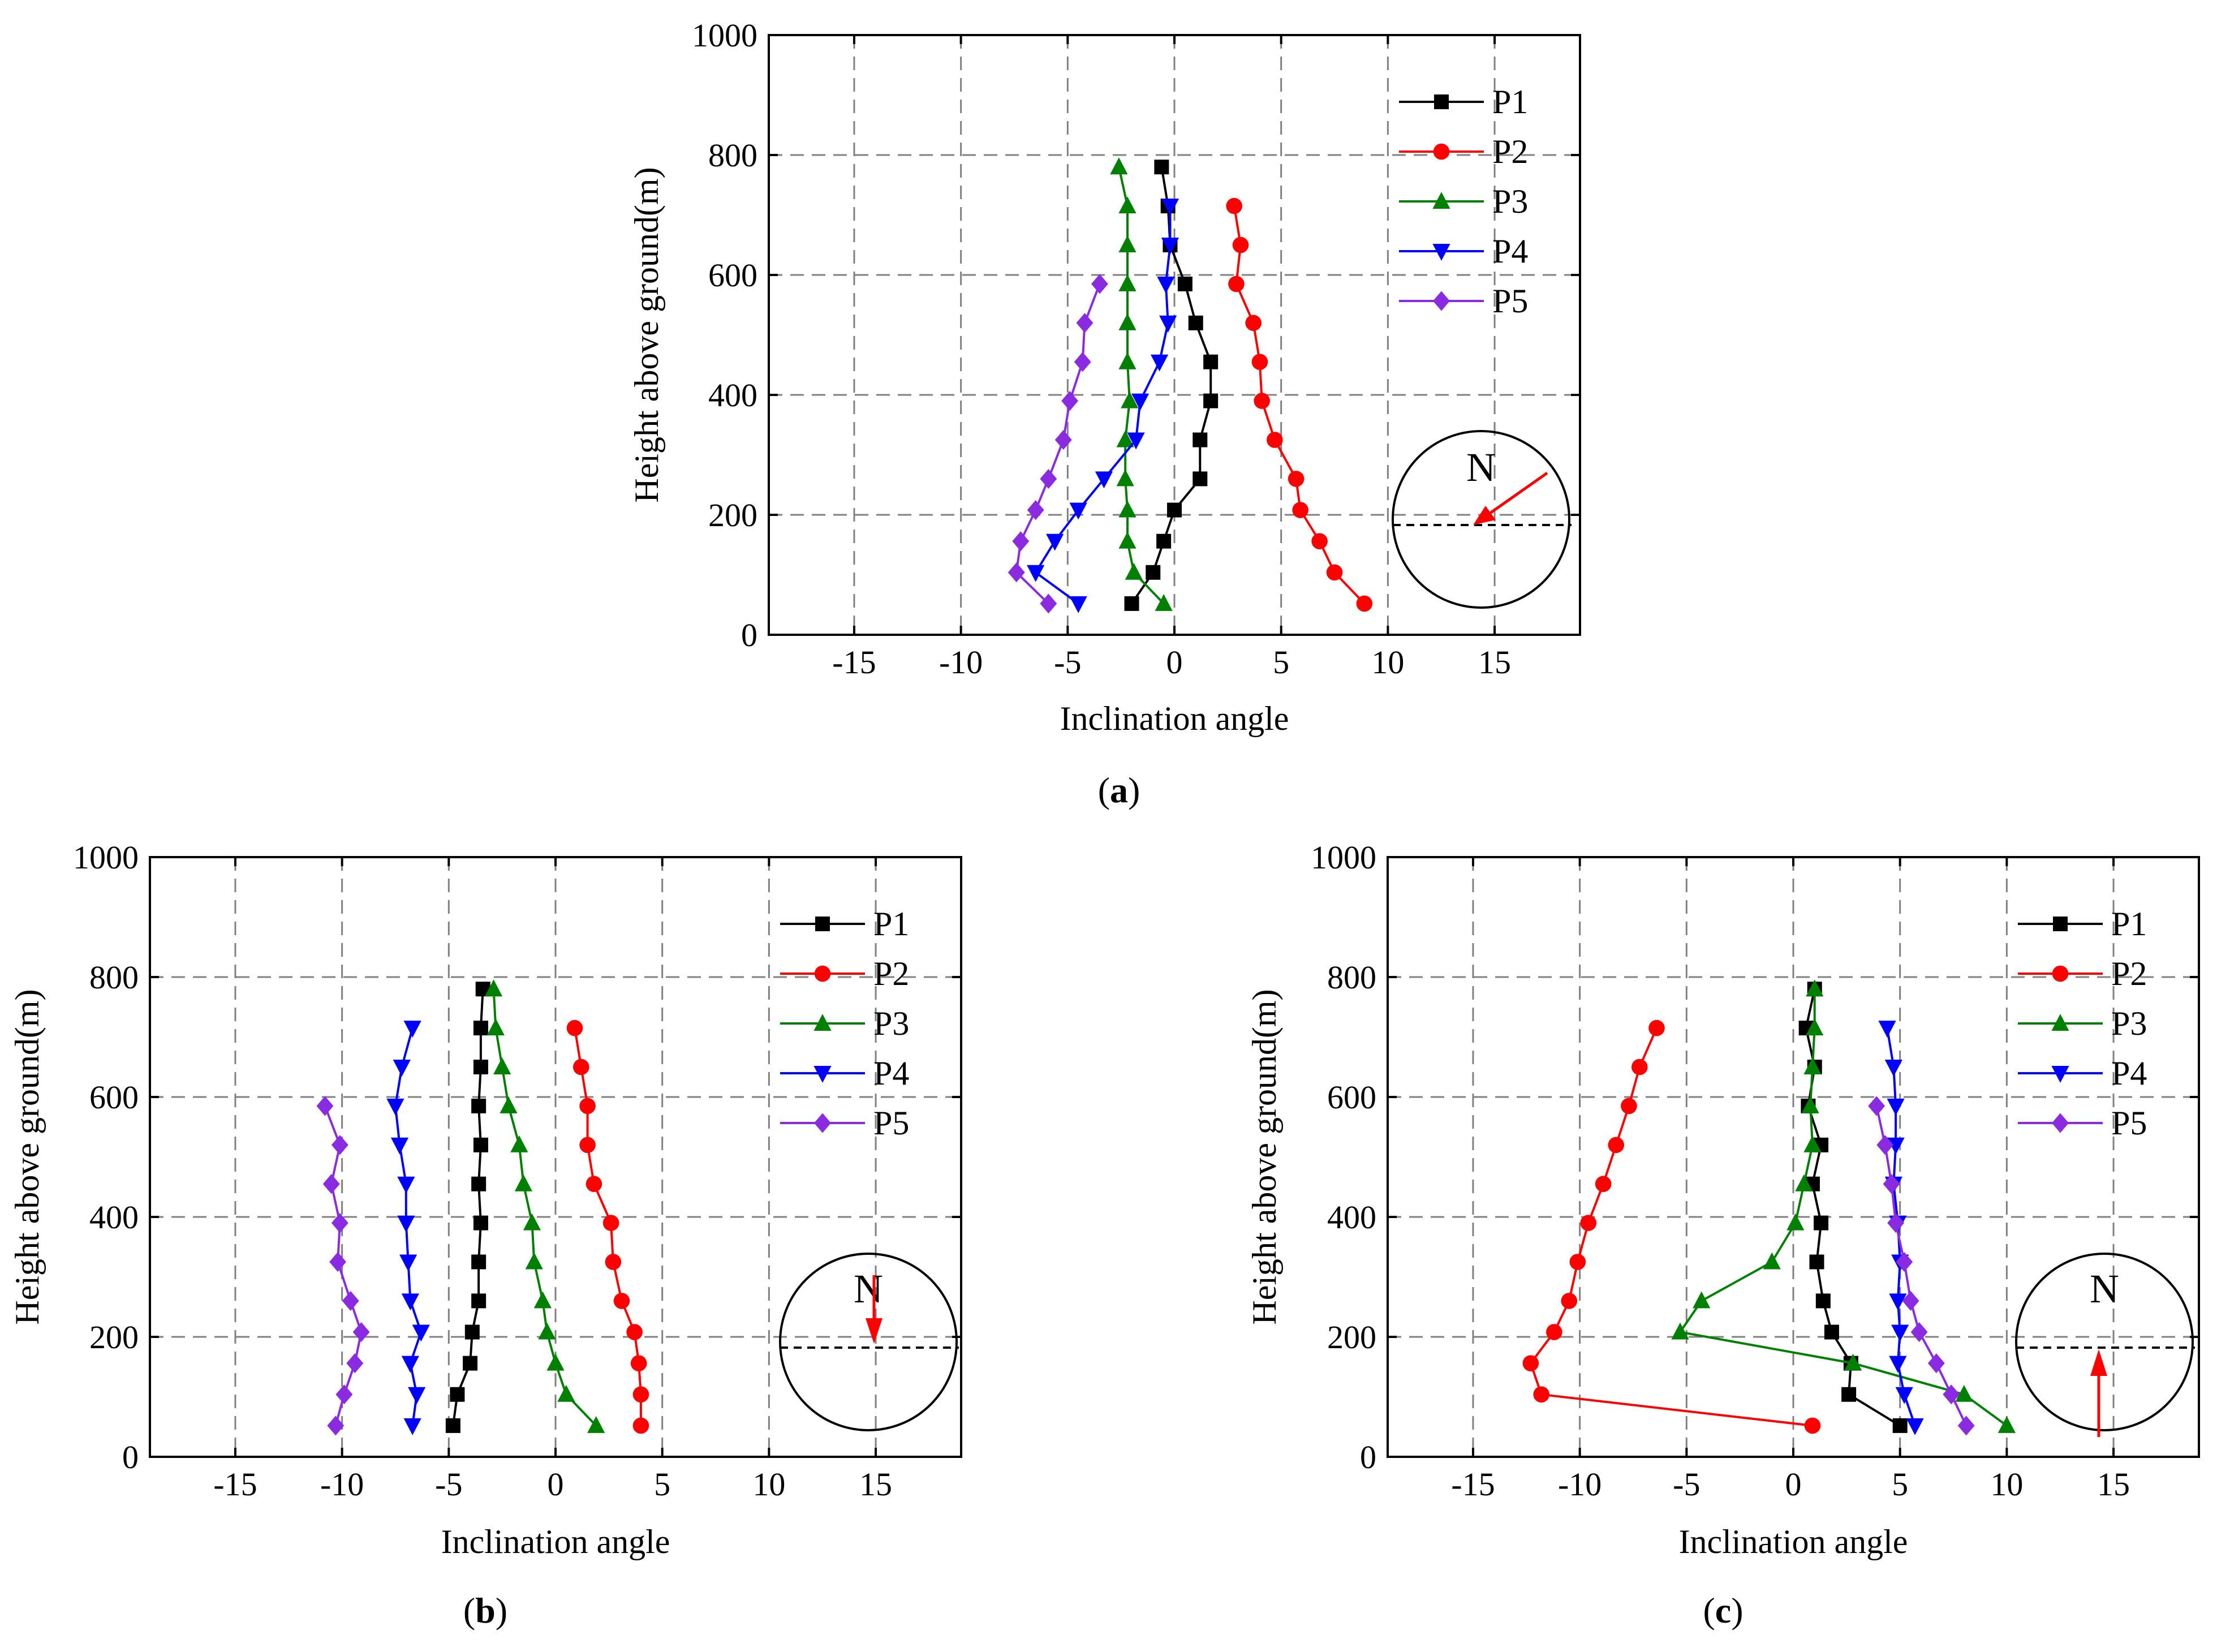  I want to click on panel-b-x-axis-title: Inclination angle, so click(555, 1541).